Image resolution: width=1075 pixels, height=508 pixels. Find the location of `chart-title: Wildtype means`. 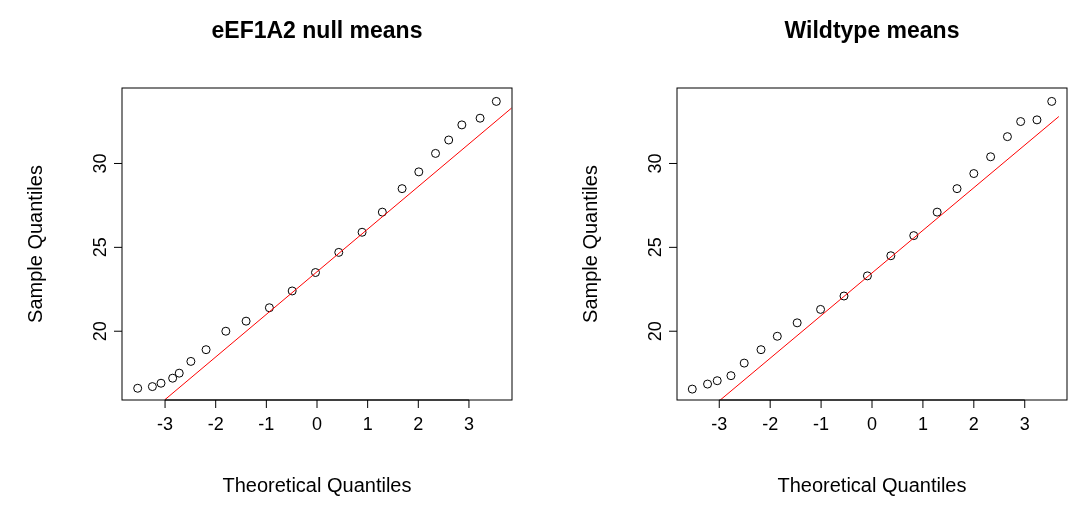

chart-title: Wildtype means is located at coordinates (872, 30).